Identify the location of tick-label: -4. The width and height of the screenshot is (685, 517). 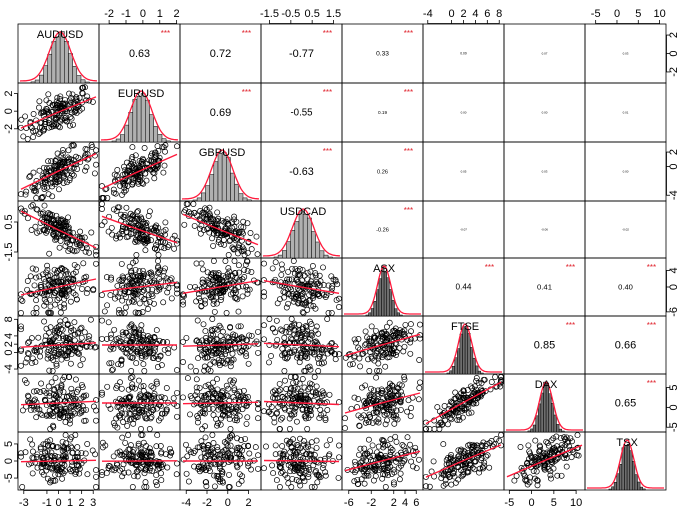
(674, 195).